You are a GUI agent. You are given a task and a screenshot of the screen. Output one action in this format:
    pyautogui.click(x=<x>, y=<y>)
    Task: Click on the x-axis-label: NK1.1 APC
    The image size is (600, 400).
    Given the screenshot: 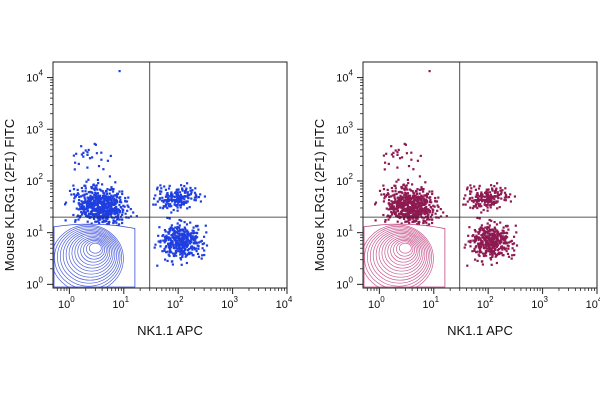 What is the action you would take?
    pyautogui.click(x=480, y=330)
    